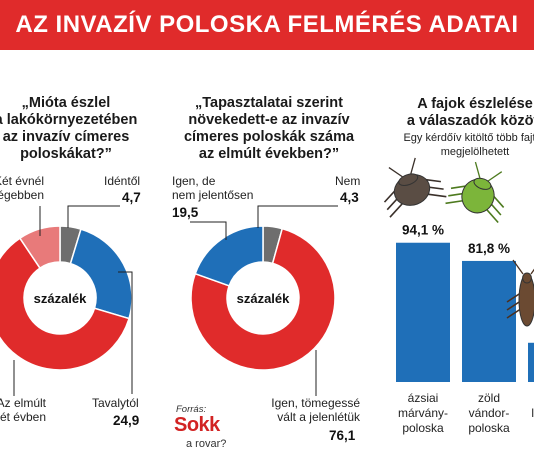  I want to click on chart3-title-line: A fajok észlelése, so click(475, 104).